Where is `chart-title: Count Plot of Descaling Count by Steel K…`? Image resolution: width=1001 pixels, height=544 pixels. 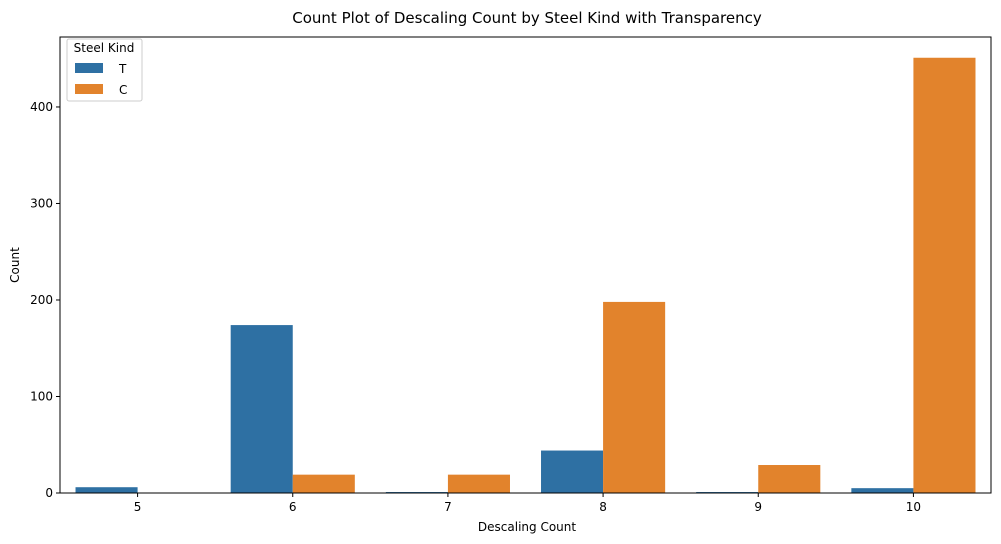 chart-title: Count Plot of Descaling Count by Steel K… is located at coordinates (527, 18).